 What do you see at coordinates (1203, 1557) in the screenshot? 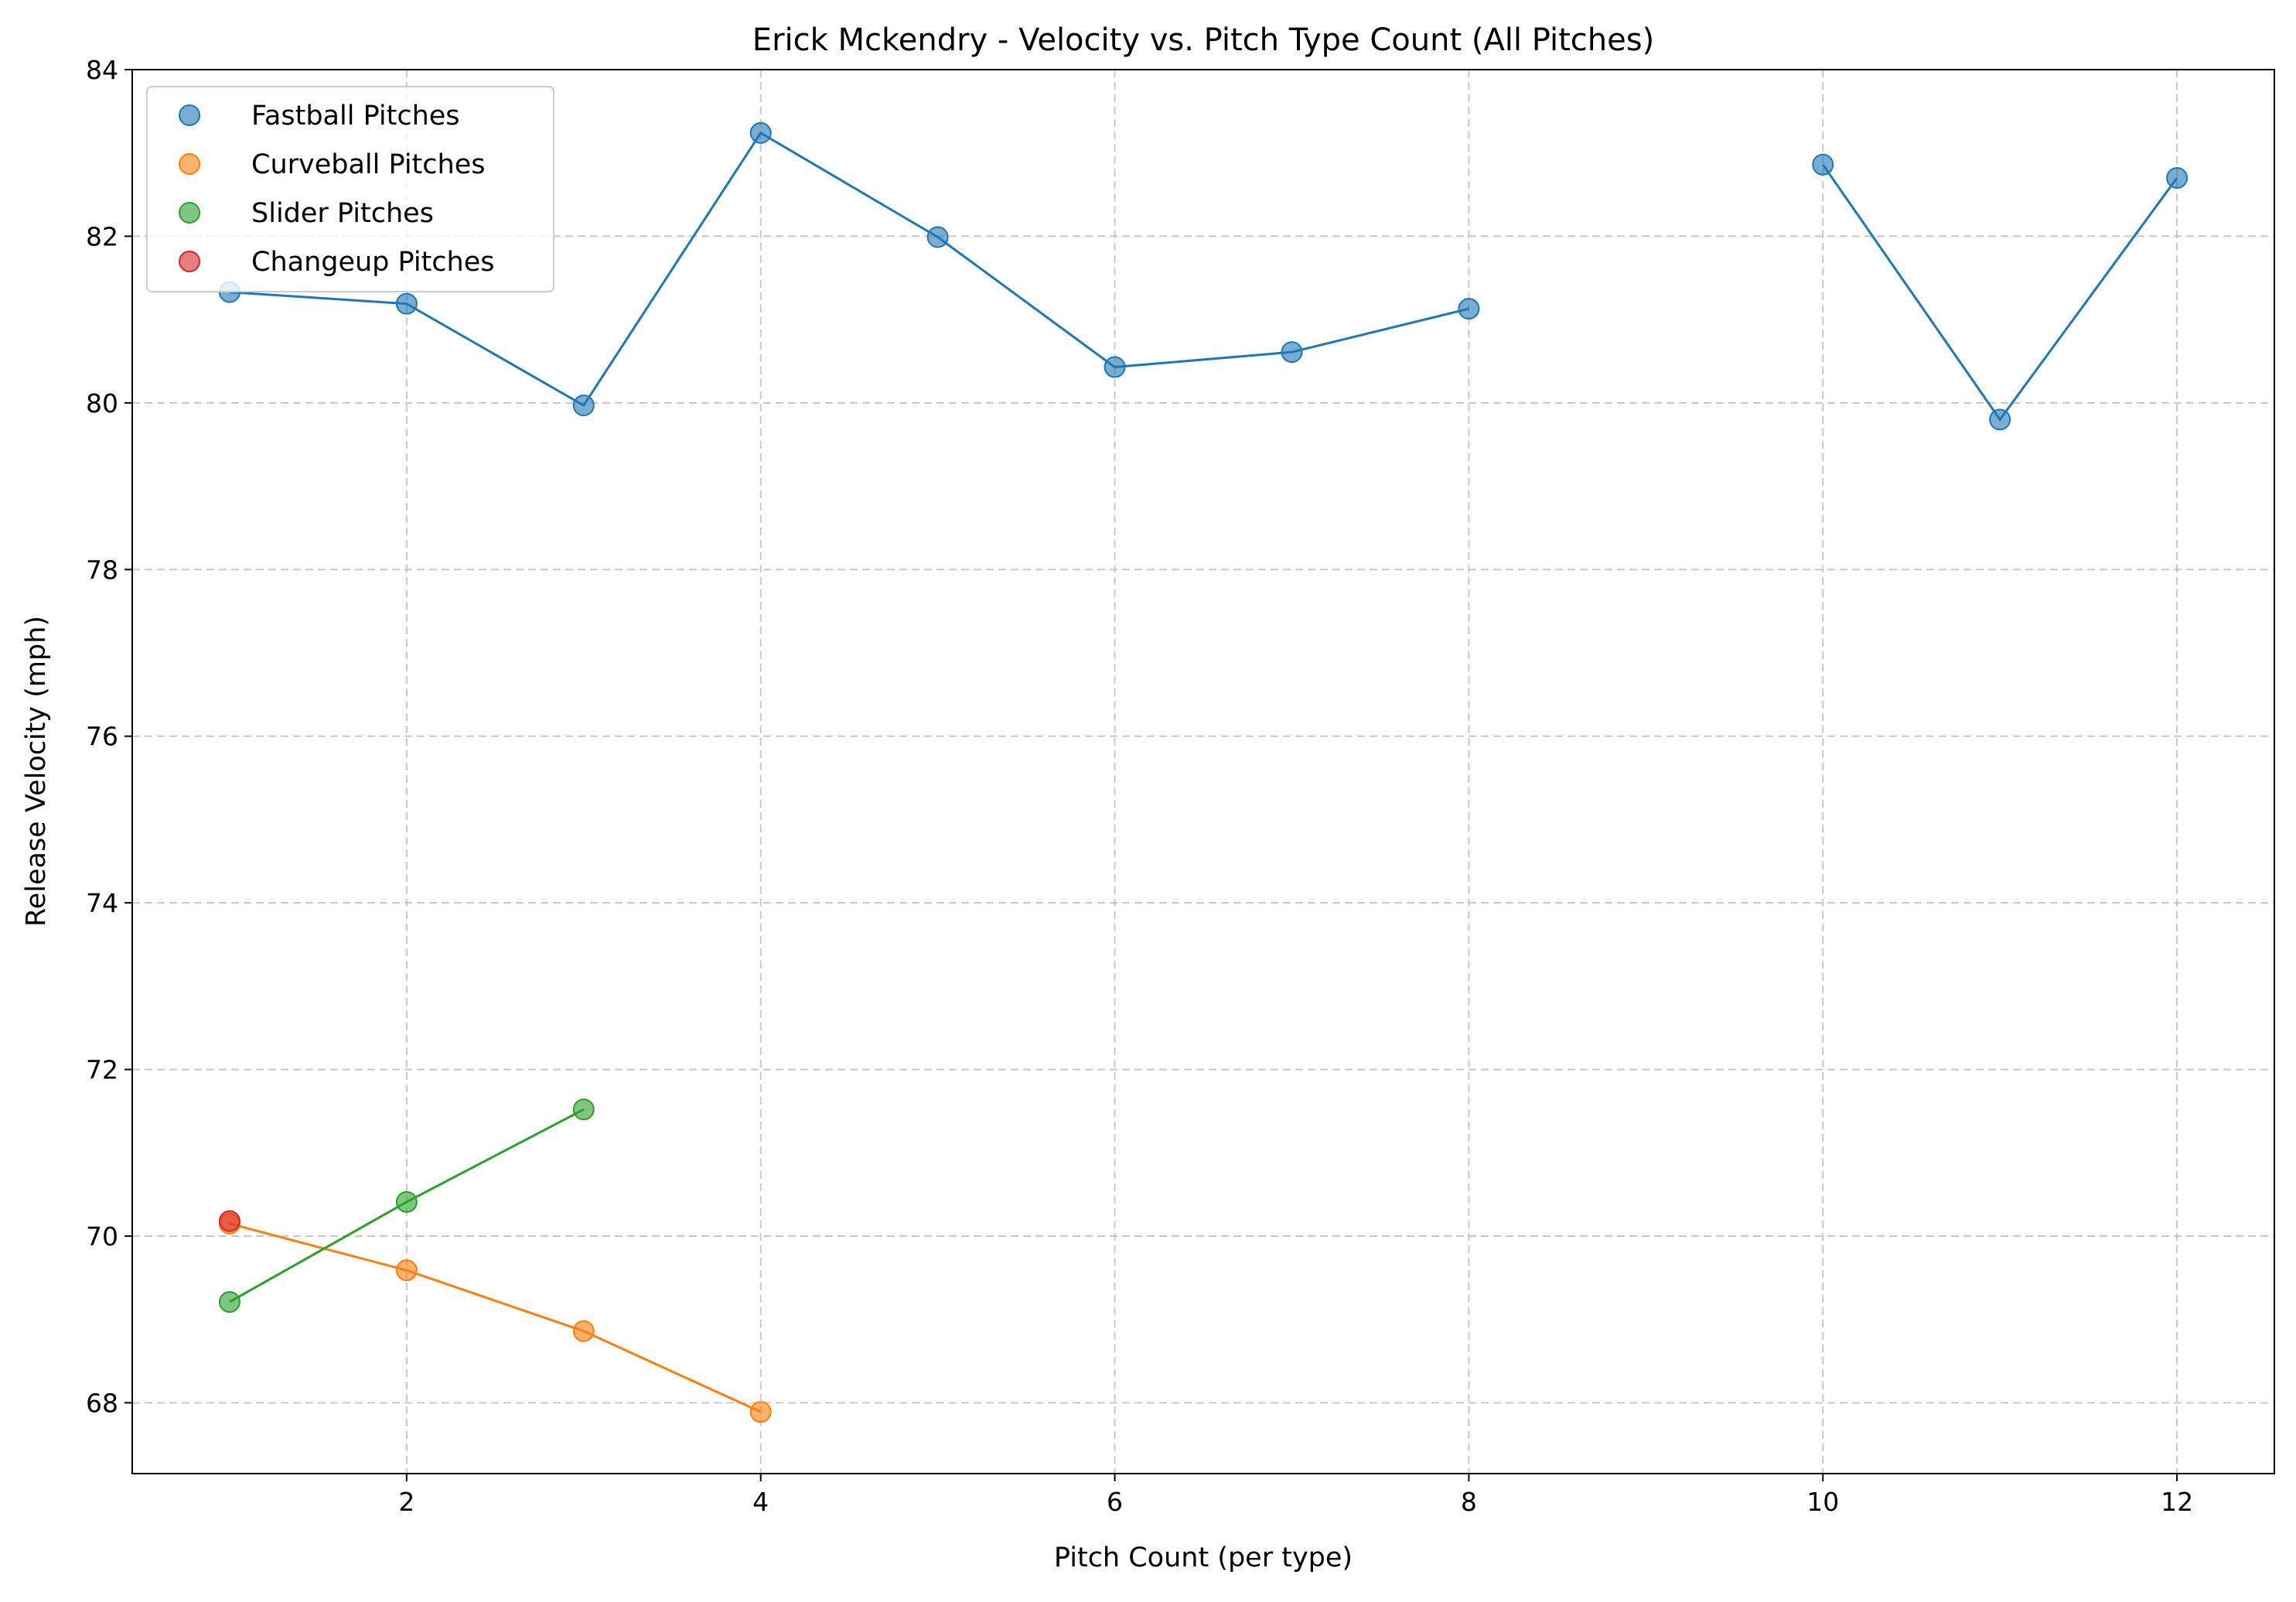
I see `x-axis-label: Pitch Count (per type)` at bounding box center [1203, 1557].